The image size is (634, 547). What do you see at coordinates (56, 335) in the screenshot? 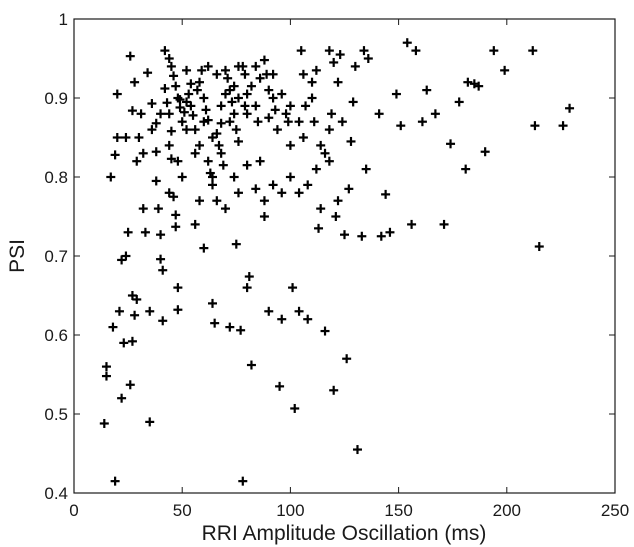
I see `y-tick-label-2: 0.6` at bounding box center [56, 335].